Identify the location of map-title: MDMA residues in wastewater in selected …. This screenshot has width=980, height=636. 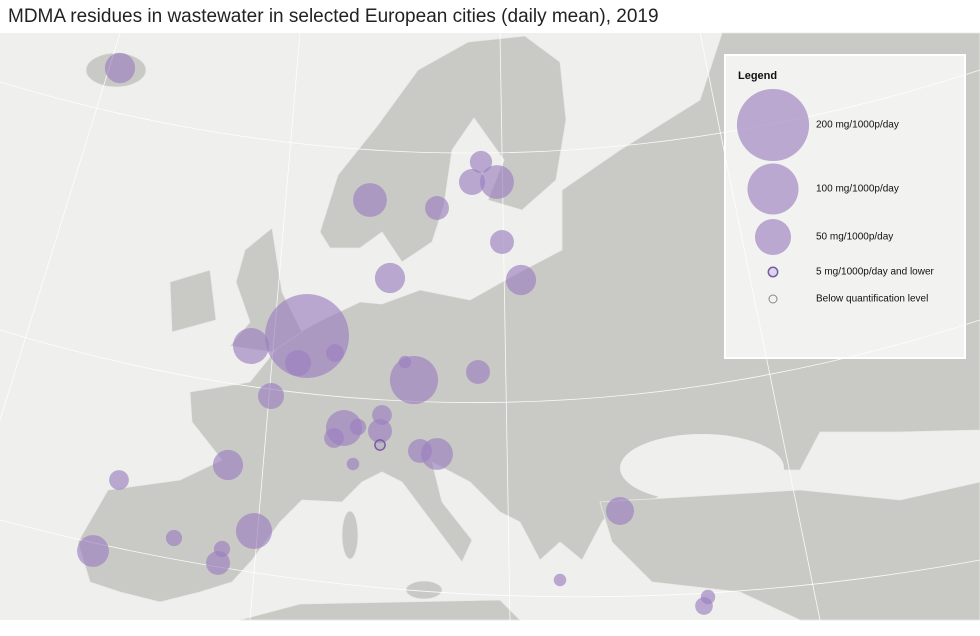
(333, 16).